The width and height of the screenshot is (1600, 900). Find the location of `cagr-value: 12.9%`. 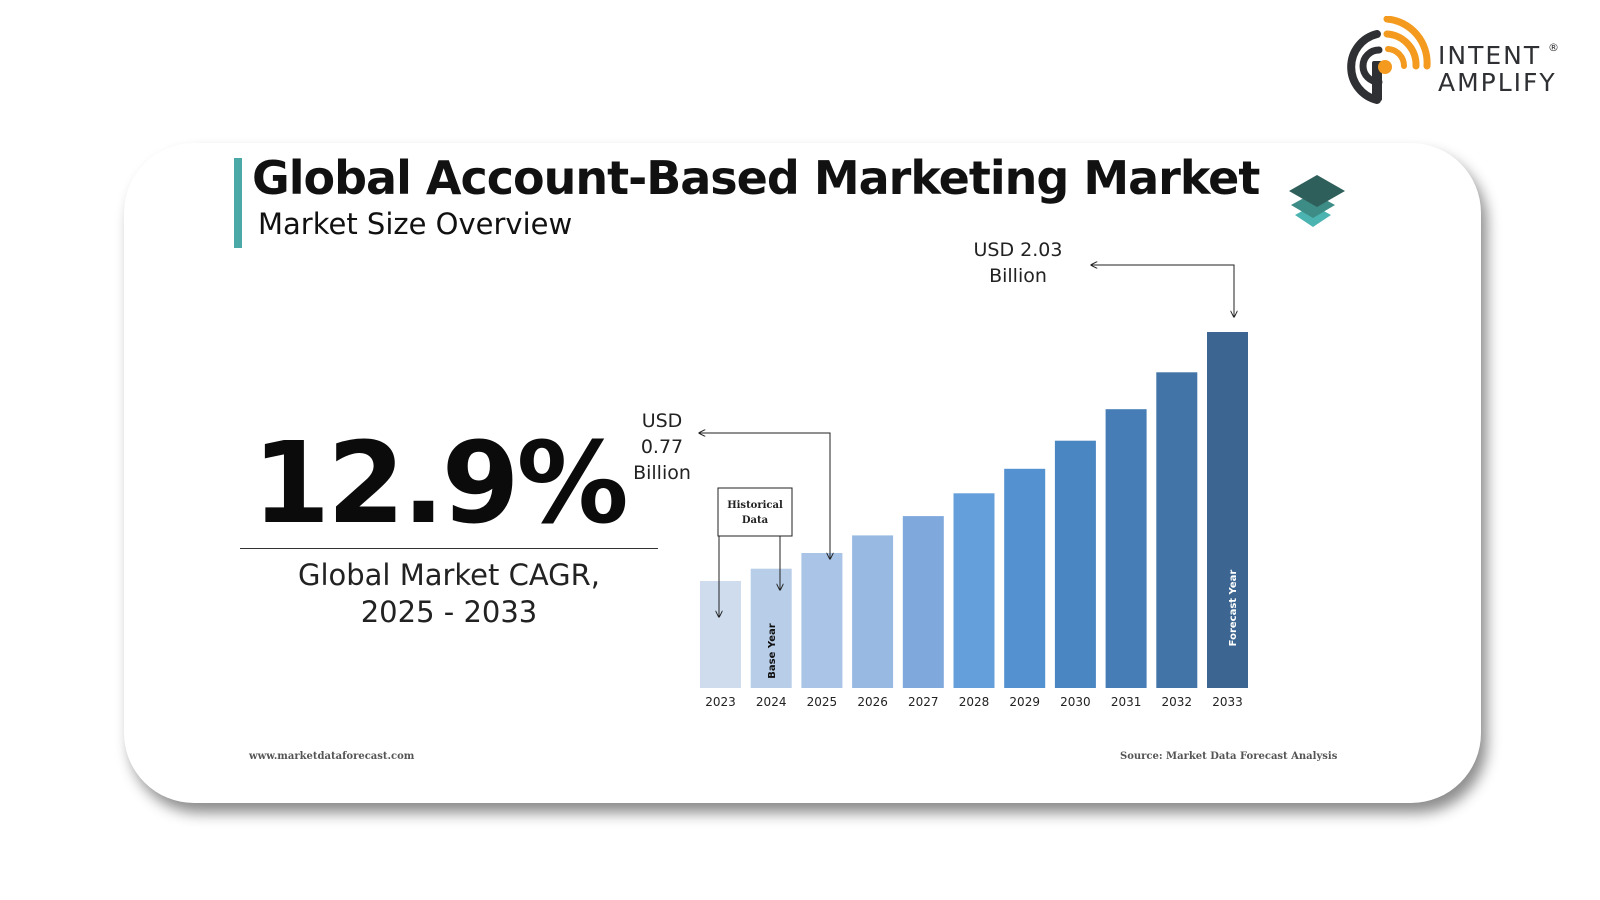

cagr-value: 12.9% is located at coordinates (440, 484).